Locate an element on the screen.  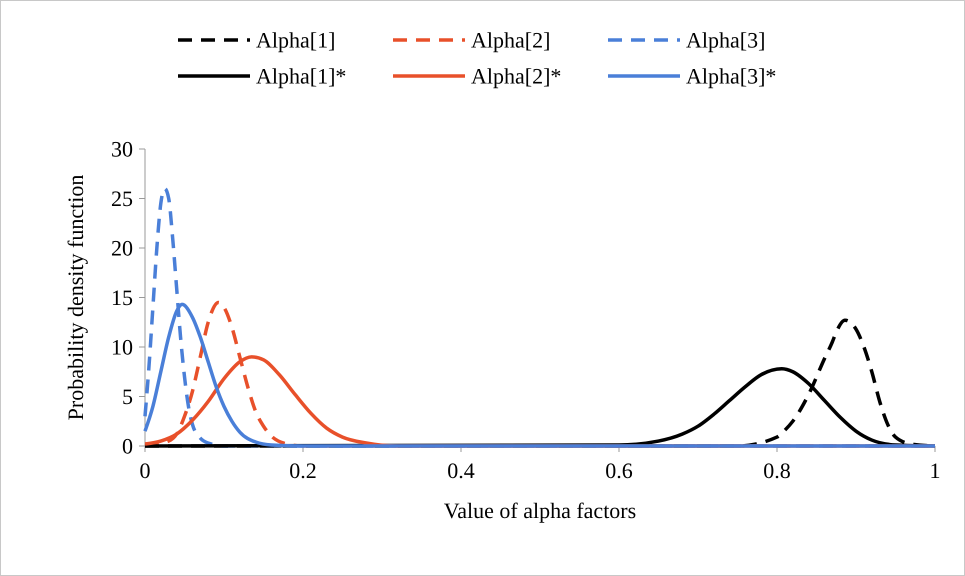
legend-label: Alpha[3] is located at coordinates (726, 40).